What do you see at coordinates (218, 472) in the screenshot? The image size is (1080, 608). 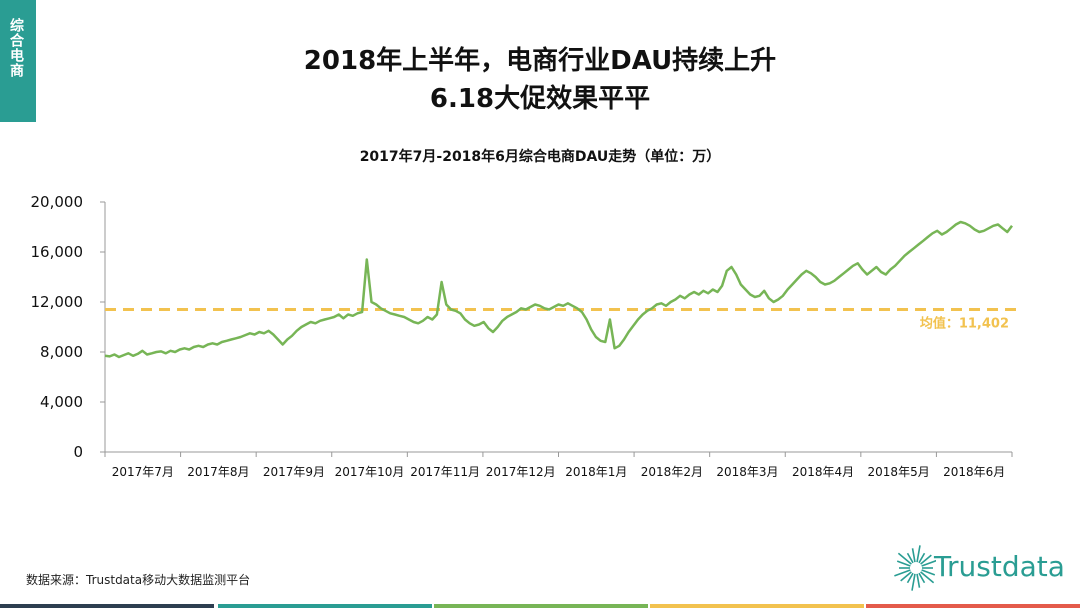 I see `x-tick-label: 2017年8月` at bounding box center [218, 472].